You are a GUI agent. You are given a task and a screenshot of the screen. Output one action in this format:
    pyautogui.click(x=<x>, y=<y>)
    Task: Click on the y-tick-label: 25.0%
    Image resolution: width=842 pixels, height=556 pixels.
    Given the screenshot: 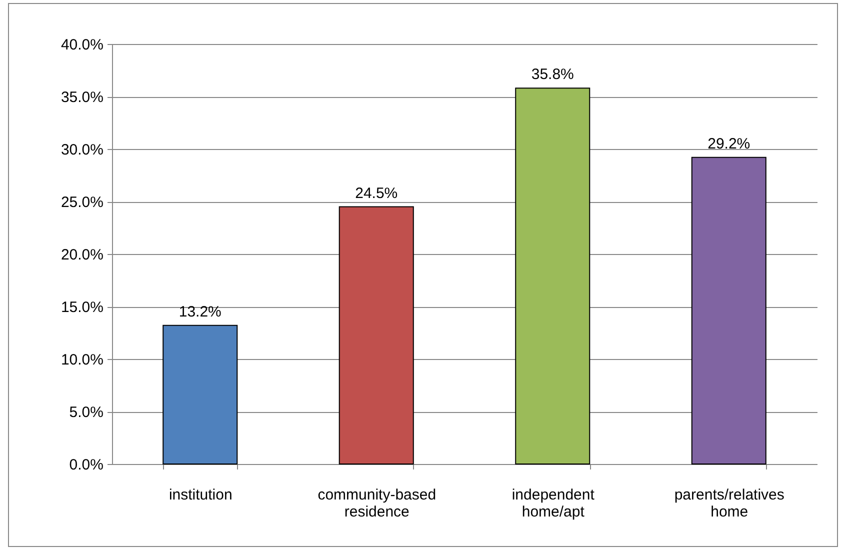 What is the action you would take?
    pyautogui.click(x=82, y=202)
    